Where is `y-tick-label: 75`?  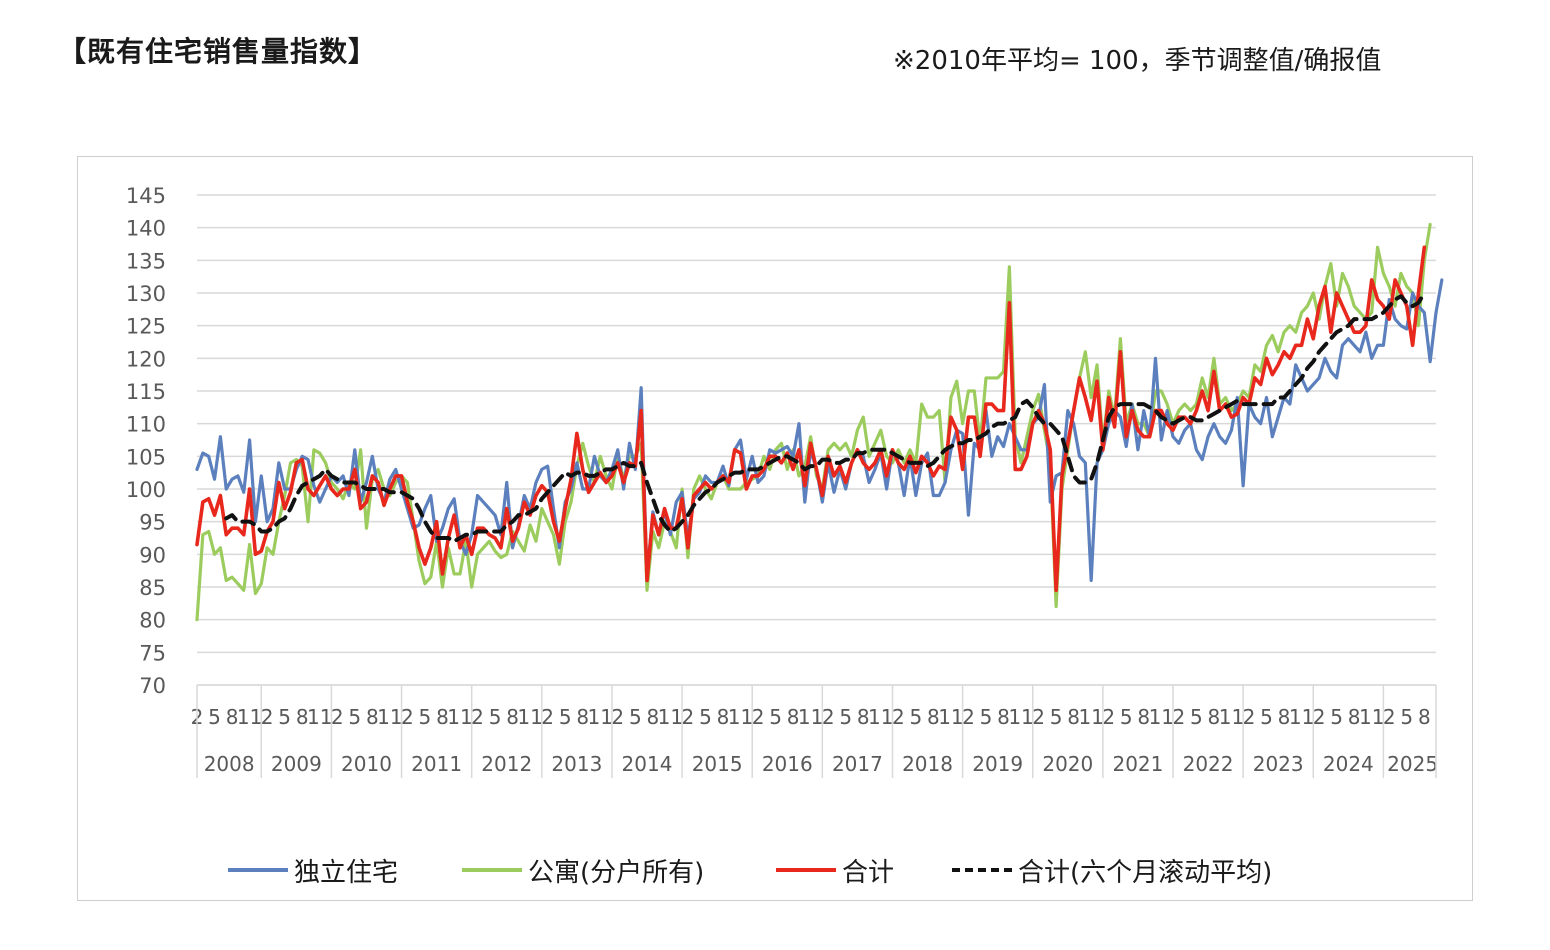 y-tick-label: 75 is located at coordinates (152, 653).